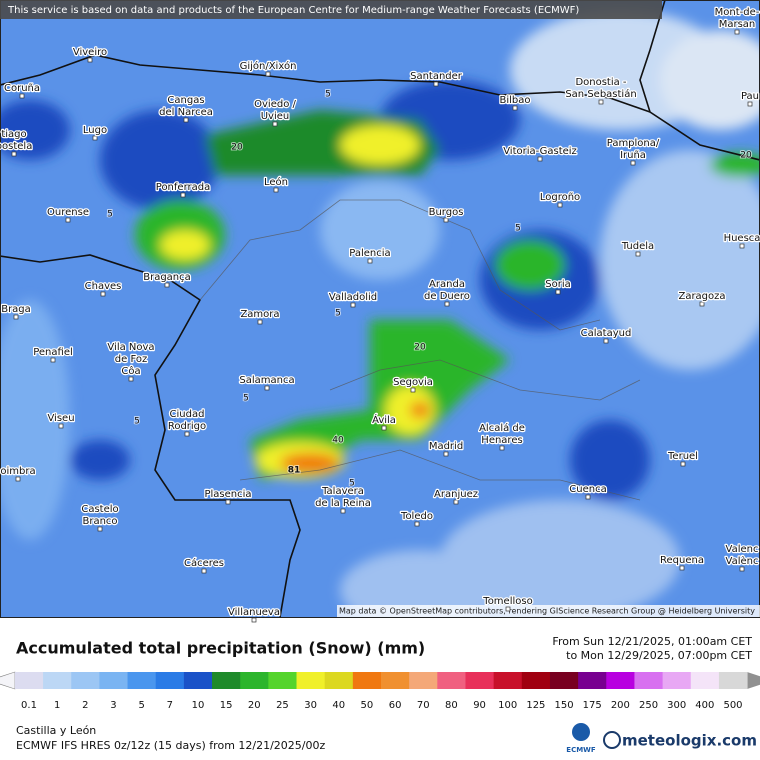  What do you see at coordinates (395, 705) in the screenshot?
I see `legend-tick-label: 60` at bounding box center [395, 705].